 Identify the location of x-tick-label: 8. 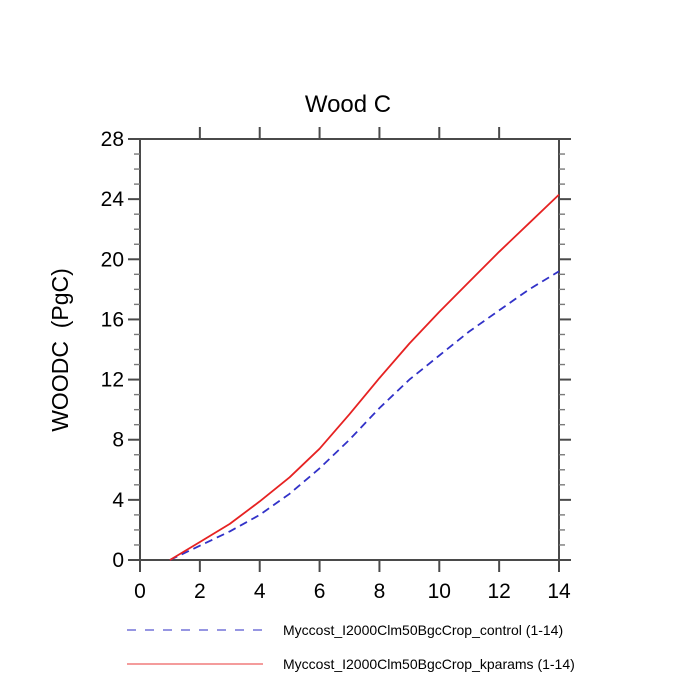
(380, 591).